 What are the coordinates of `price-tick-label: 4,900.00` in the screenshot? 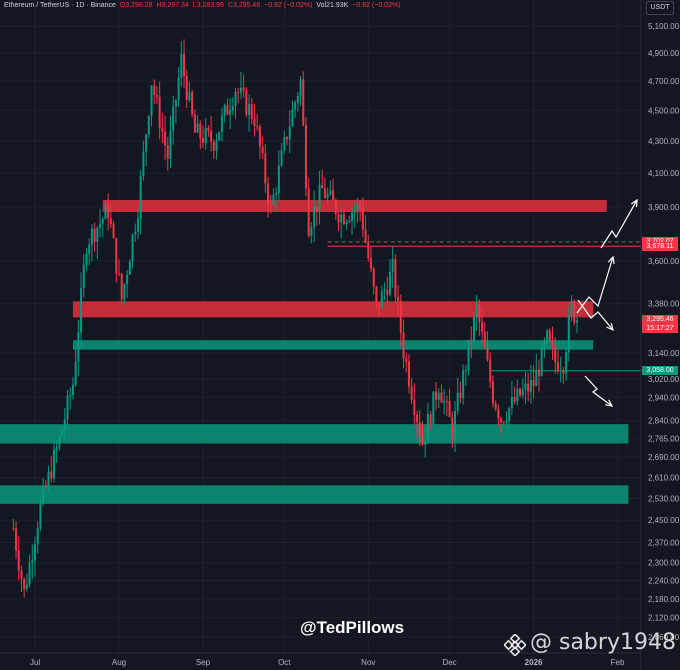 It's located at (664, 53).